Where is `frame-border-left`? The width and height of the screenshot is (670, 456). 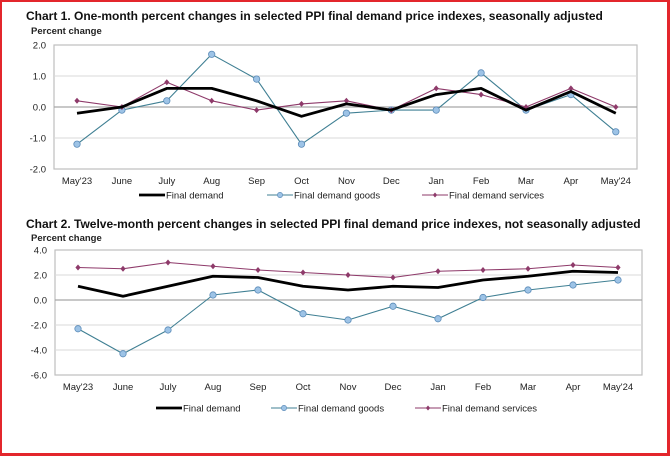
frame-border-left is located at coordinates (1, 228).